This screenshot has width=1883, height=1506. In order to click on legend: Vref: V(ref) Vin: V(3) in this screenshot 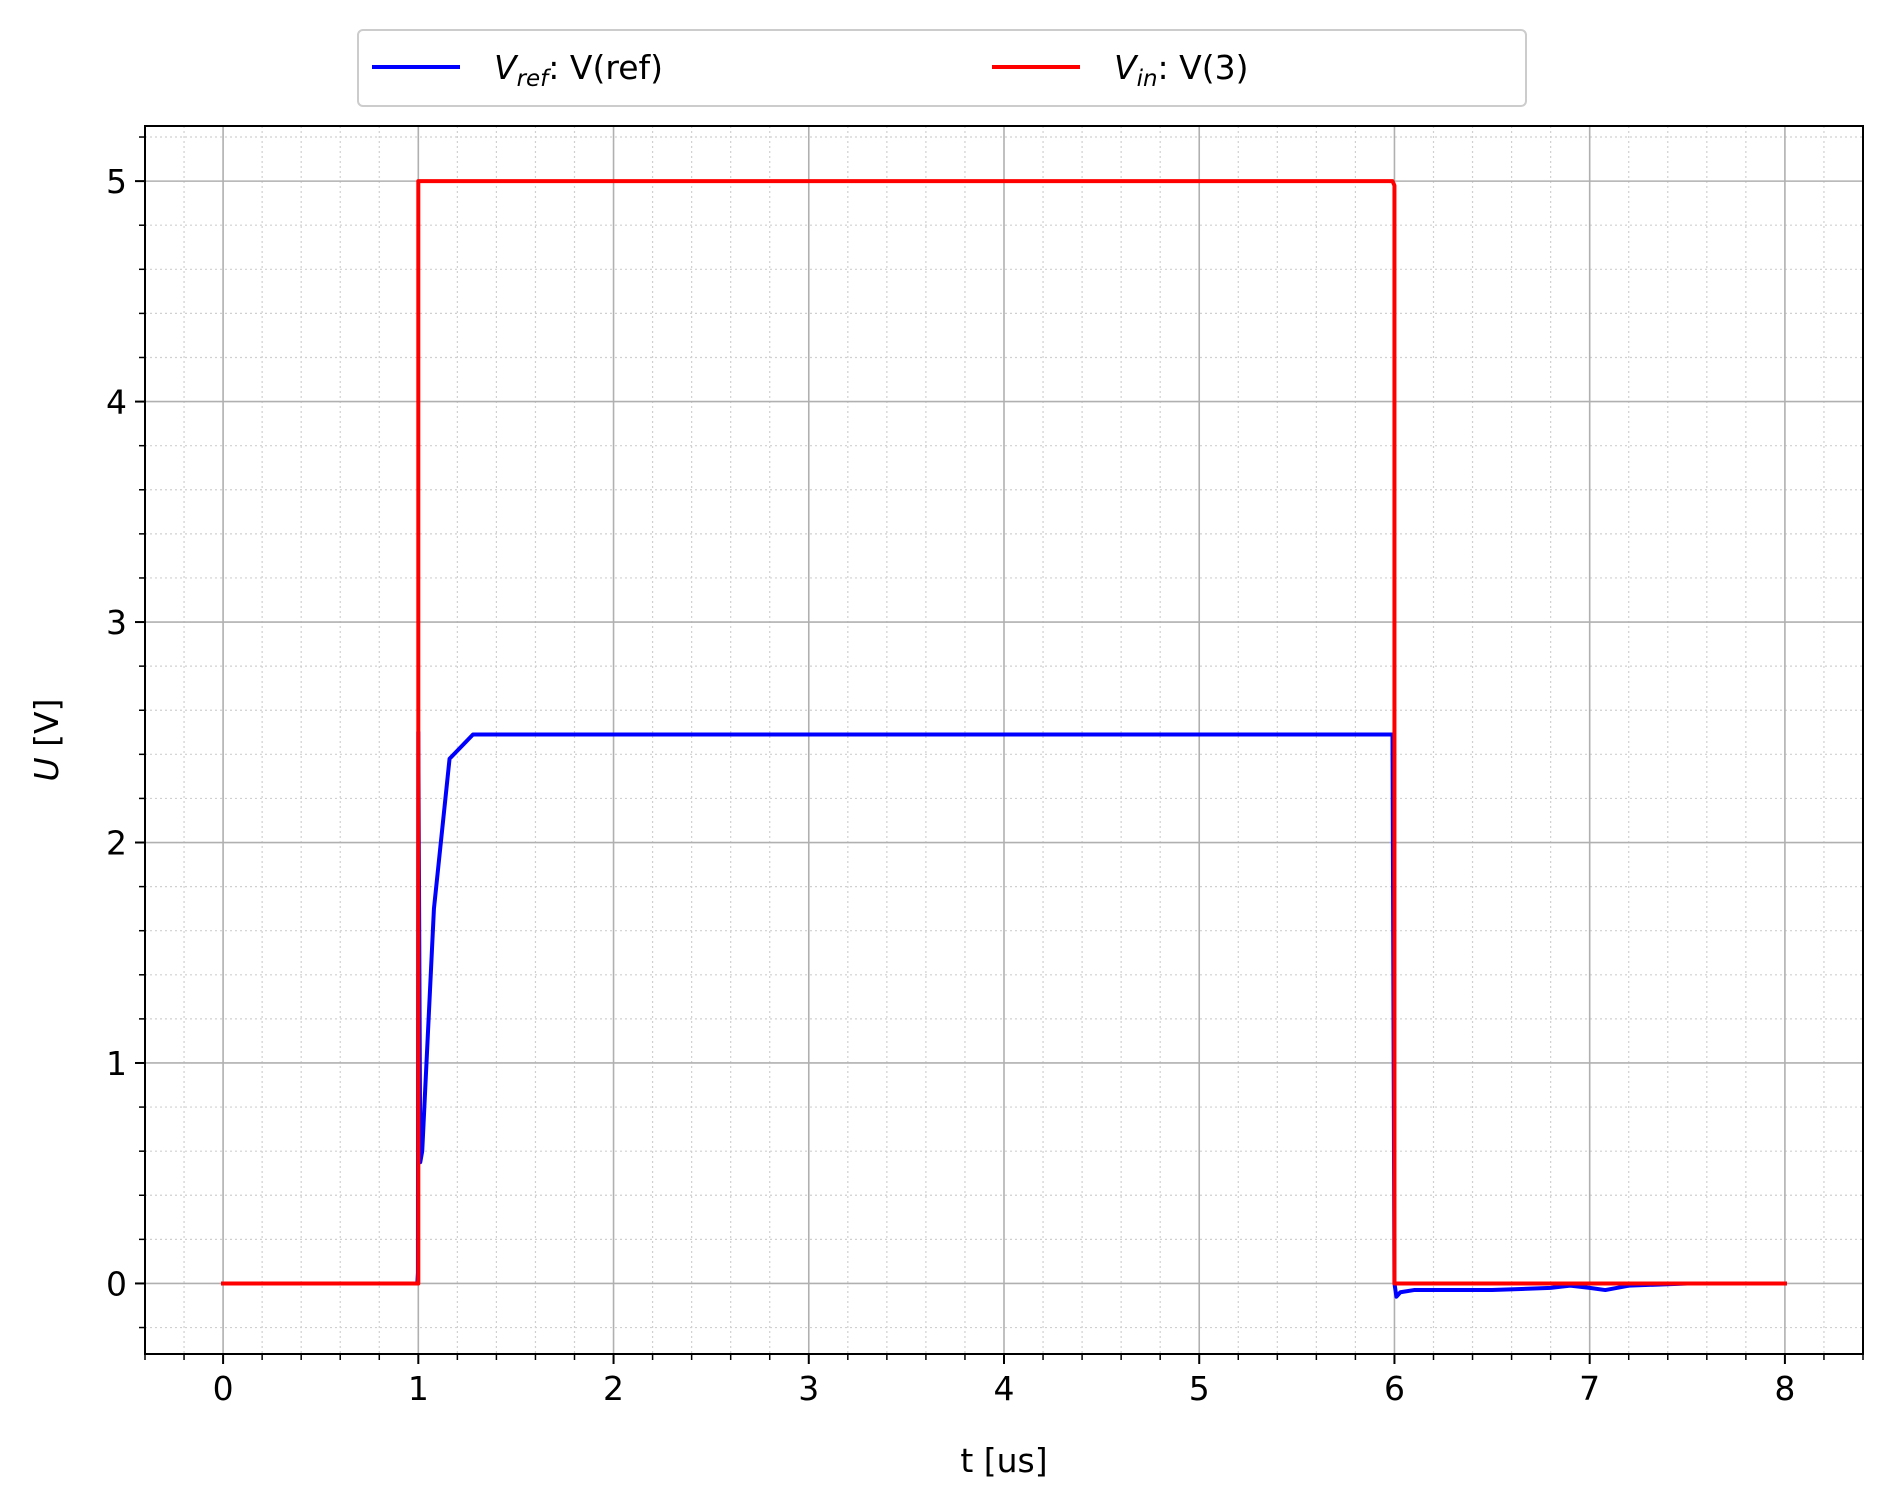, I will do `click(942, 68)`.